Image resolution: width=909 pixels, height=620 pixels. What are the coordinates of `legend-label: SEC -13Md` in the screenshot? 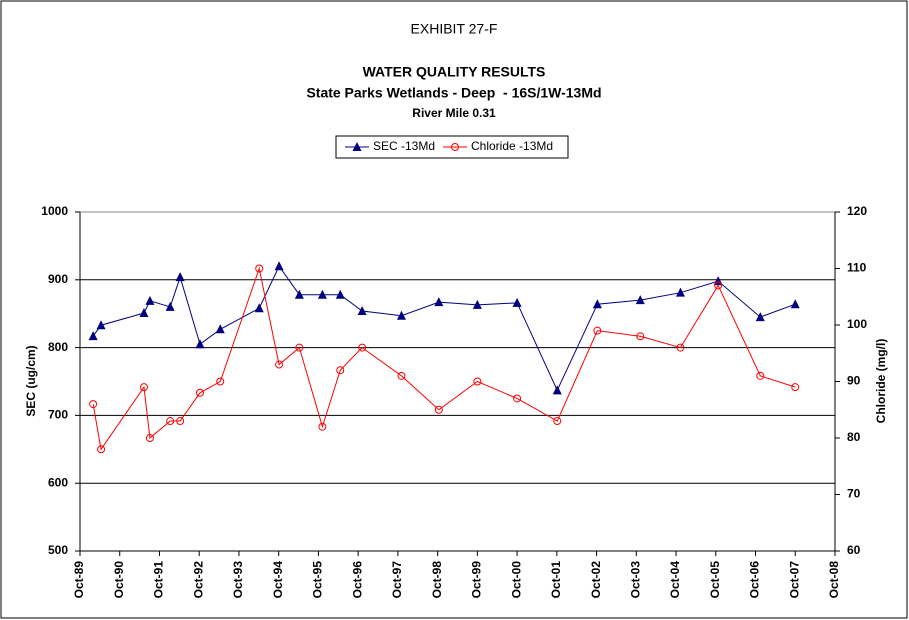 It's located at (404, 146).